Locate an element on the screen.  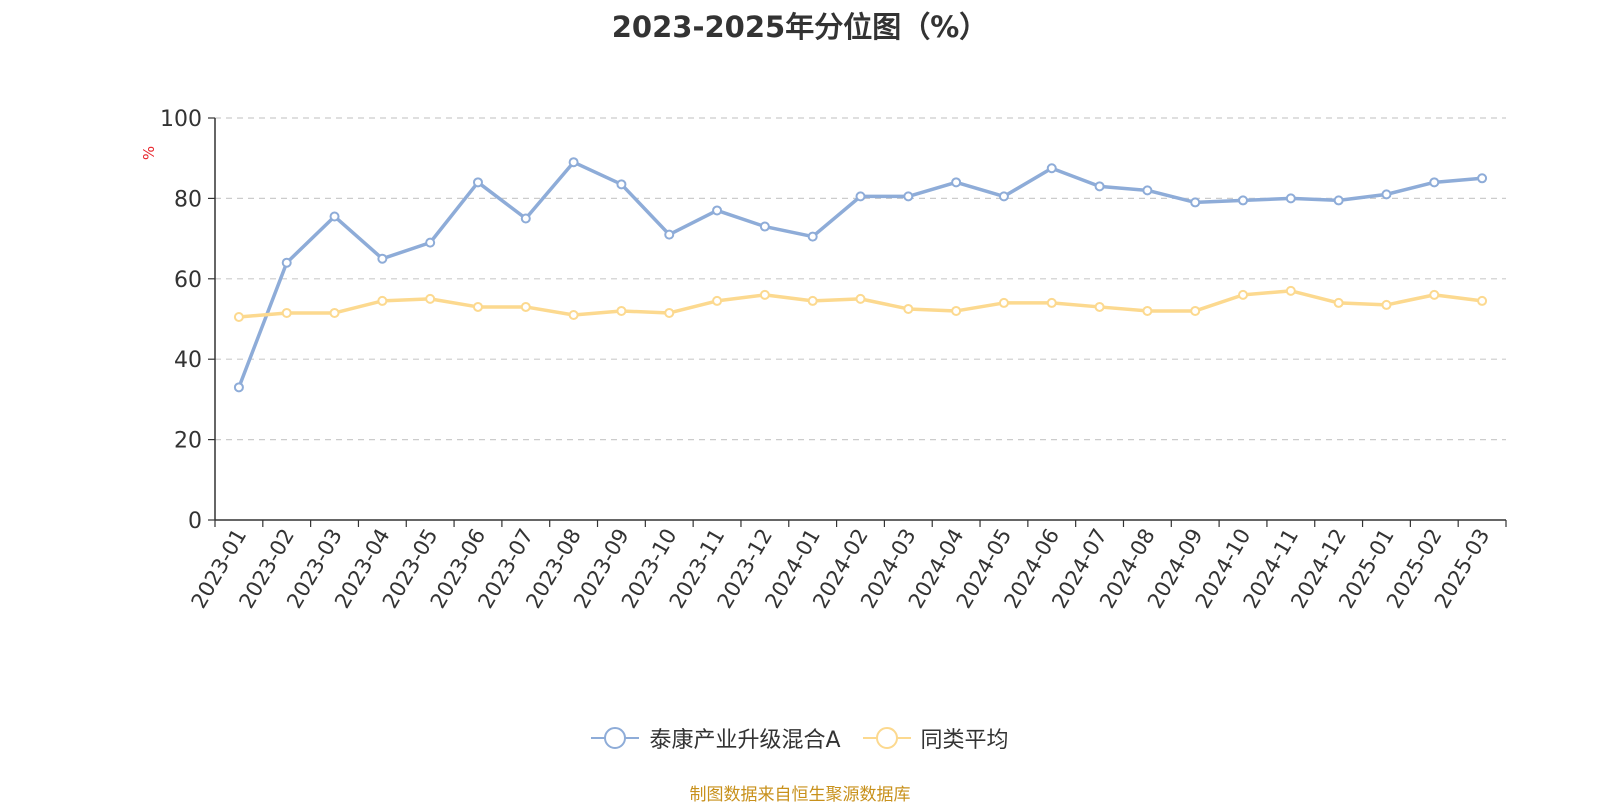
chart-title: 2023-2025年分位图（%） is located at coordinates (800, 27).